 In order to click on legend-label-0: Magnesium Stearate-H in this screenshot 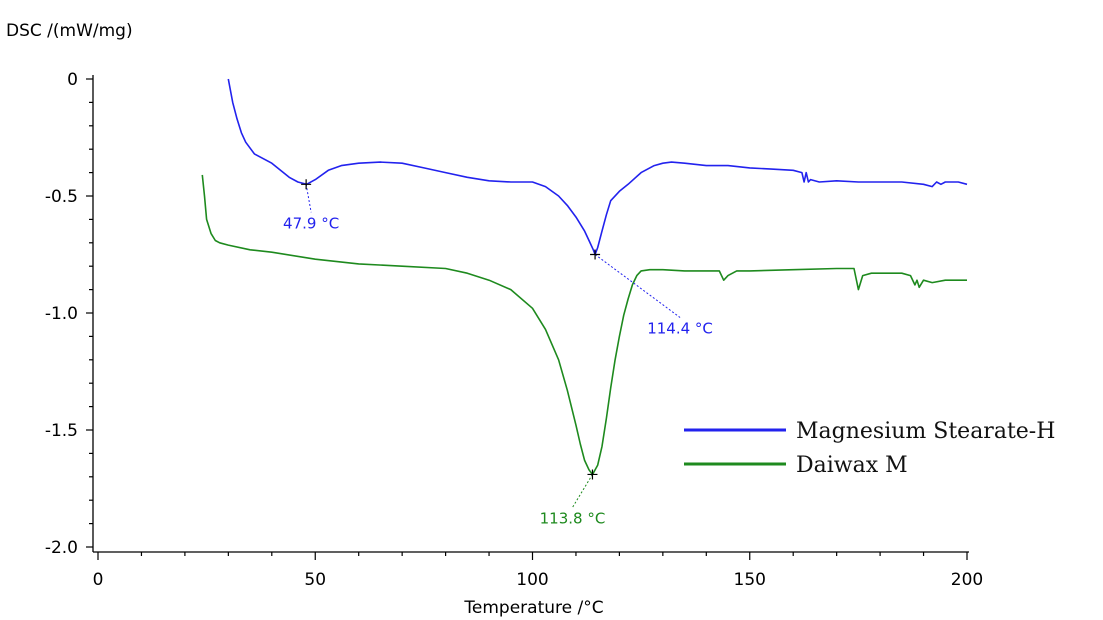, I will do `click(925, 431)`.